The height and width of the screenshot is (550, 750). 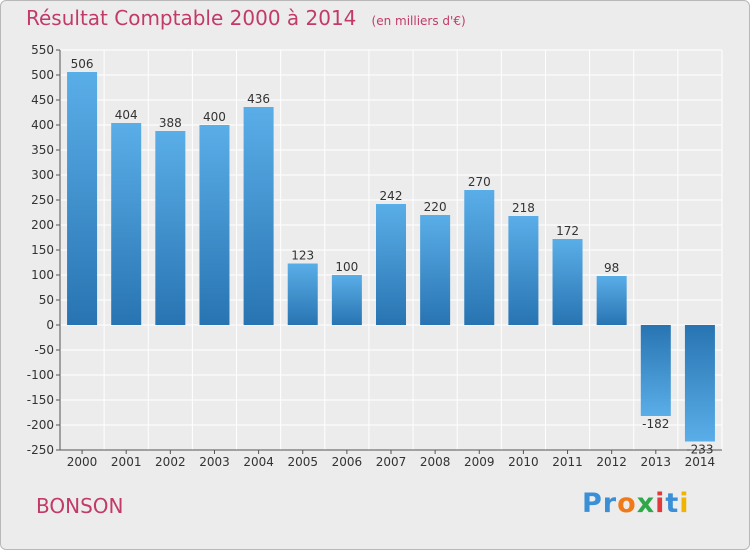 I want to click on logo-letter: P, so click(x=592, y=503).